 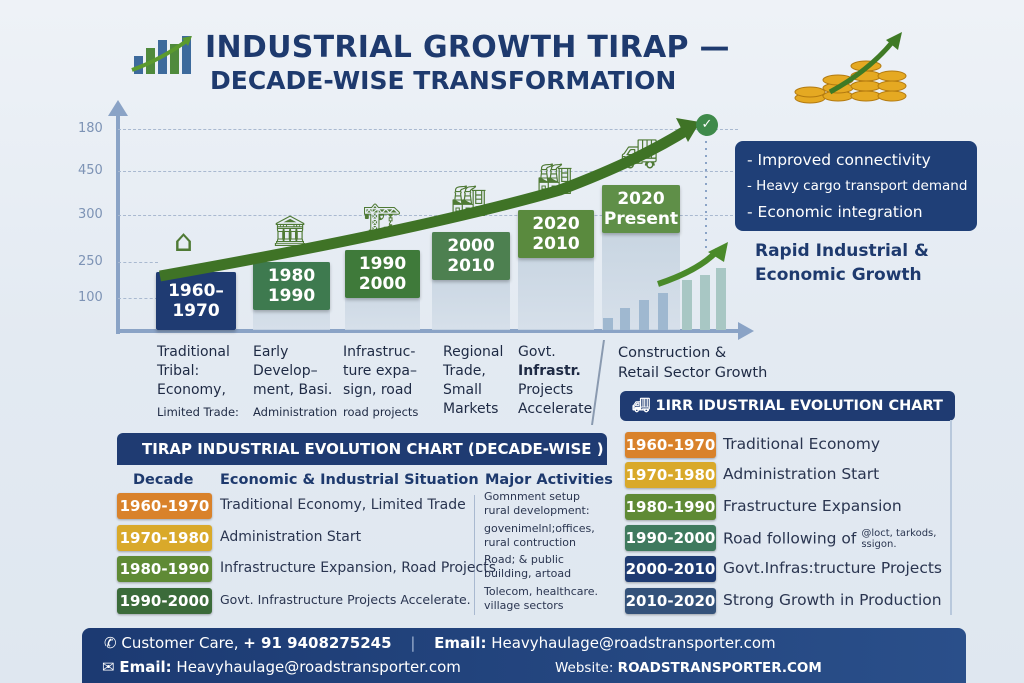 I want to click on activity-text: Tolecom, healthcare. village sectors, so click(x=541, y=599).